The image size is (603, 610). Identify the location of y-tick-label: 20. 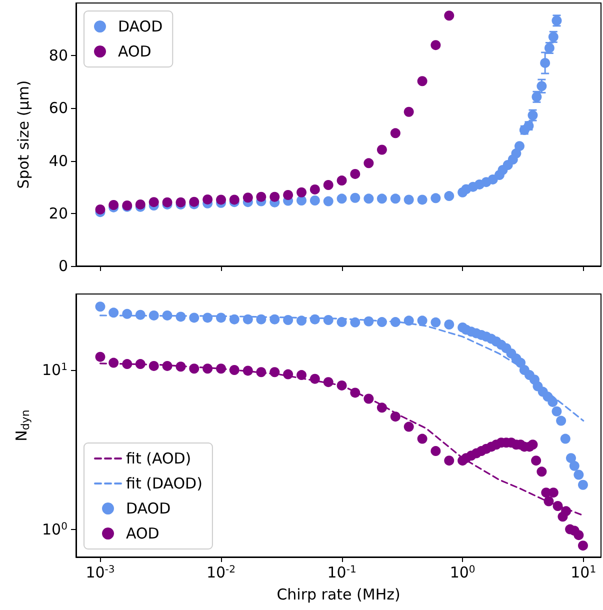
(58, 213).